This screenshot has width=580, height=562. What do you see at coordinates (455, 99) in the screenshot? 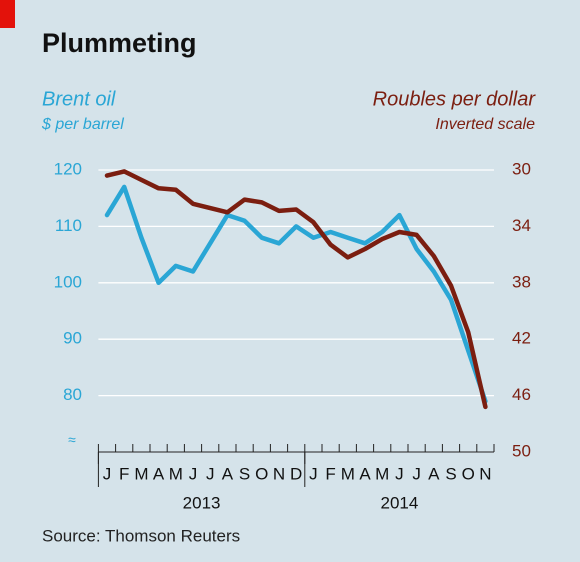
I see `y2-axis-label: Roubles per dollar` at bounding box center [455, 99].